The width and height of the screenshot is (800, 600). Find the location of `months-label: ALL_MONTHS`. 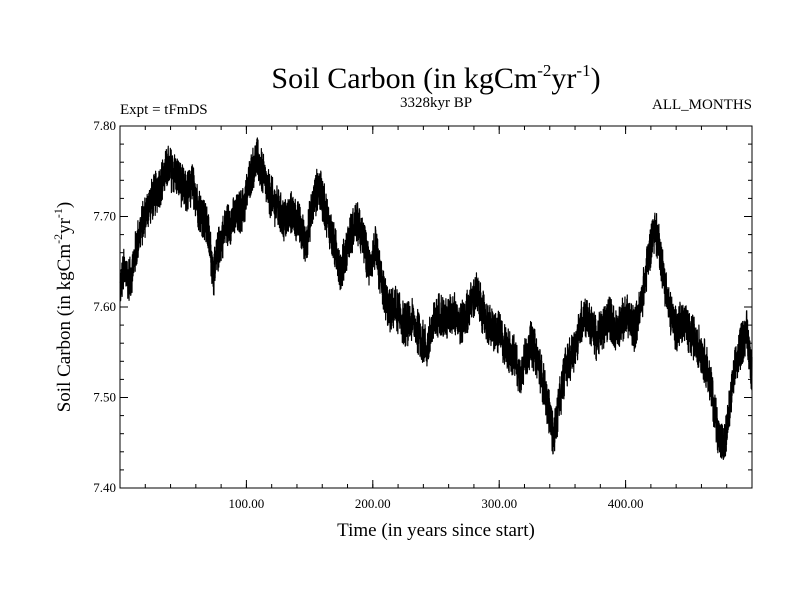

months-label: ALL_MONTHS is located at coordinates (702, 105).